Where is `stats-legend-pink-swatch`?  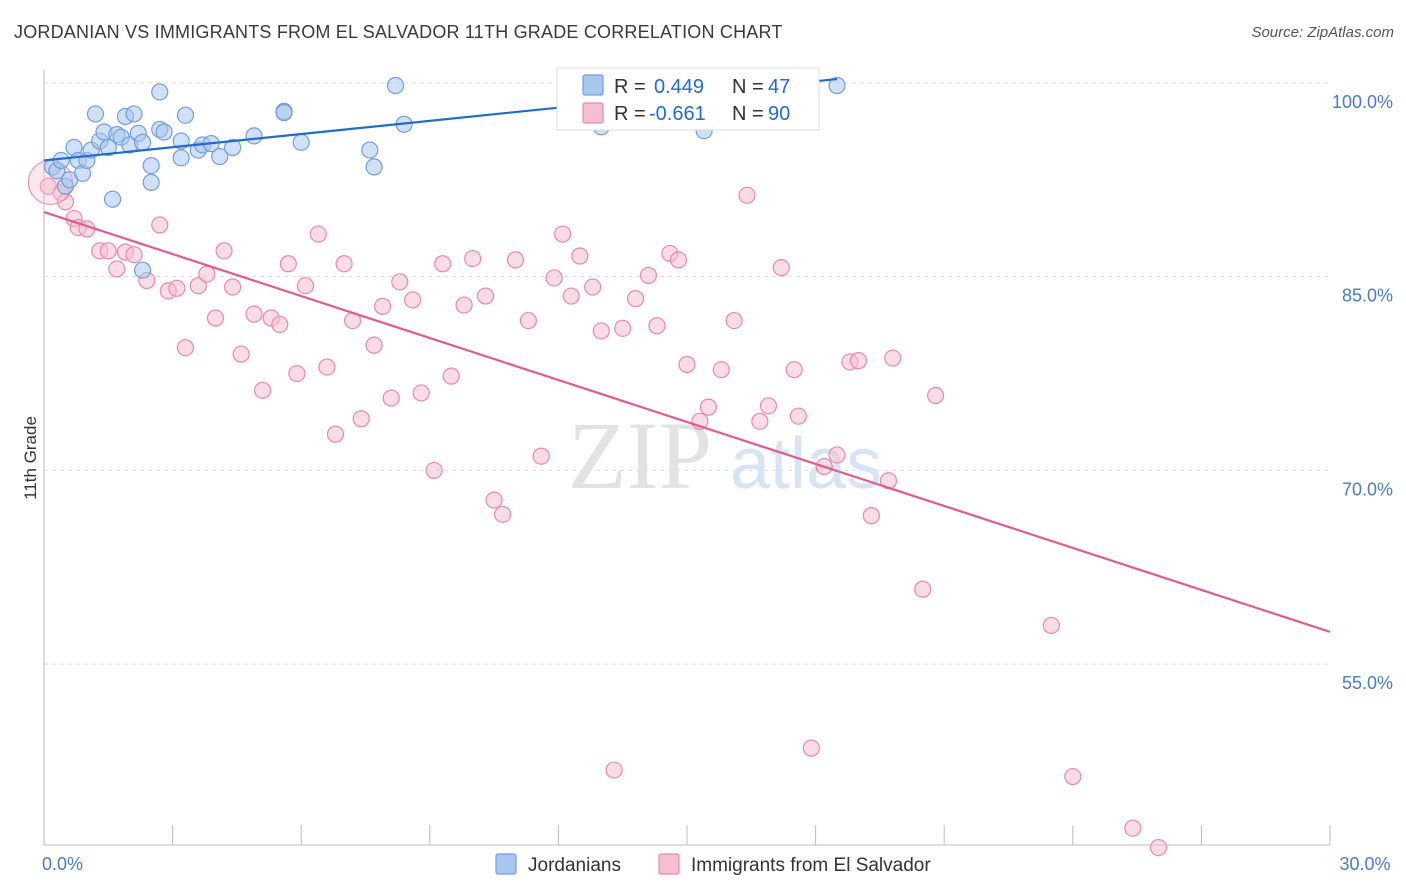 stats-legend-pink-swatch is located at coordinates (593, 113).